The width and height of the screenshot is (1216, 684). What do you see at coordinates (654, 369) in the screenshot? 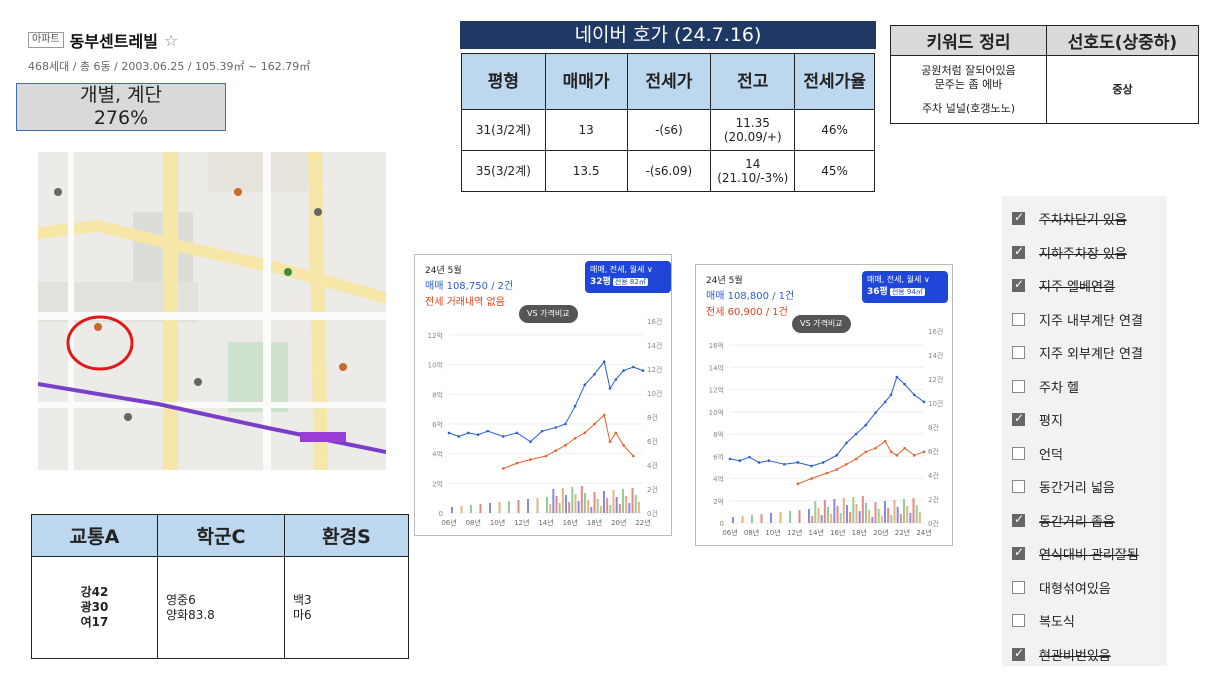
I see `y2-tick-label: 12건` at bounding box center [654, 369].